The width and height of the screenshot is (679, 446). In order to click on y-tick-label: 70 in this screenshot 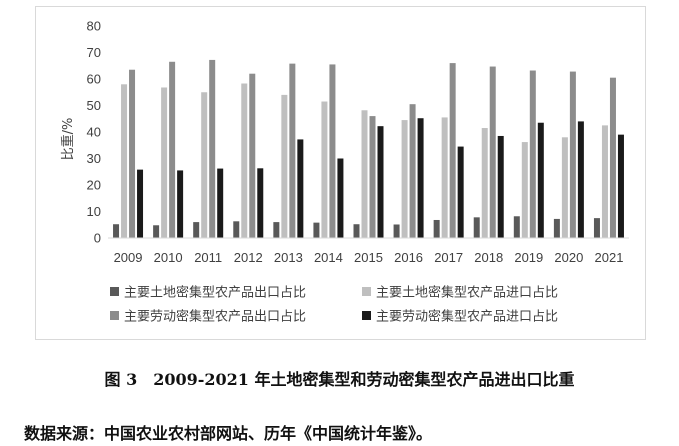, I will do `click(94, 52)`.